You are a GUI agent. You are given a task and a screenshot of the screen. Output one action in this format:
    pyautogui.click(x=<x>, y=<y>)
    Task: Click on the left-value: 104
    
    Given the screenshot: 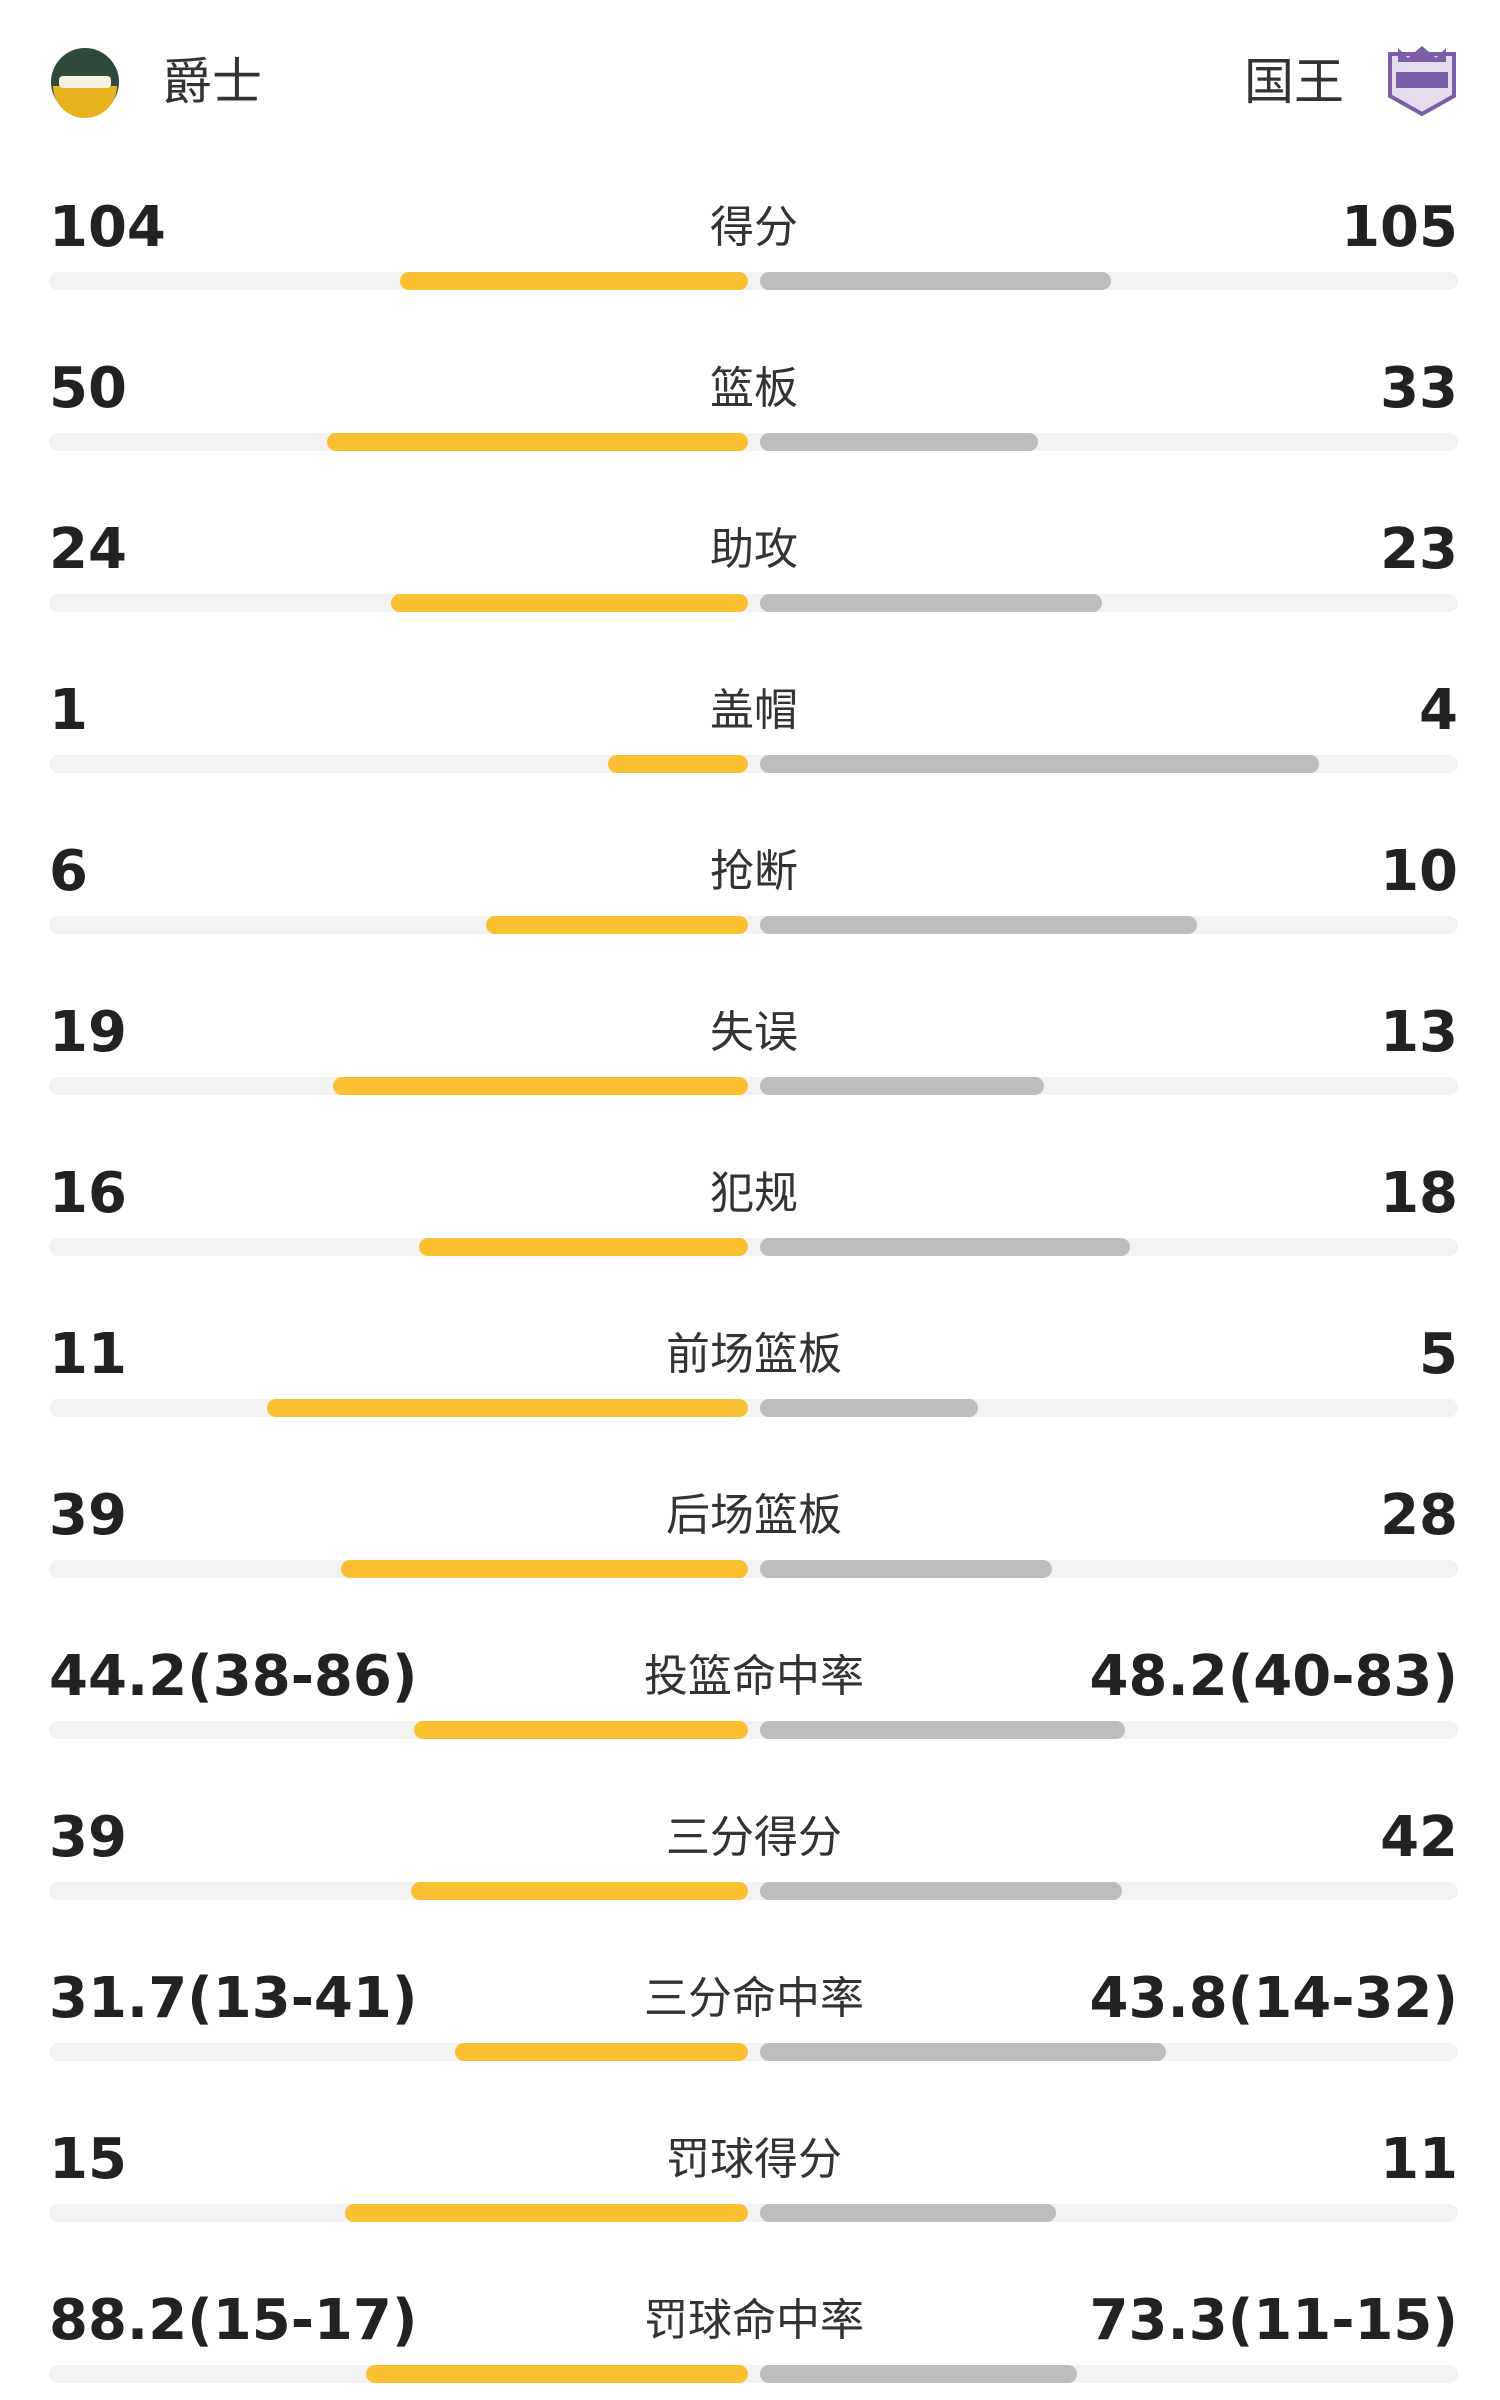 What is the action you would take?
    pyautogui.click(x=107, y=227)
    